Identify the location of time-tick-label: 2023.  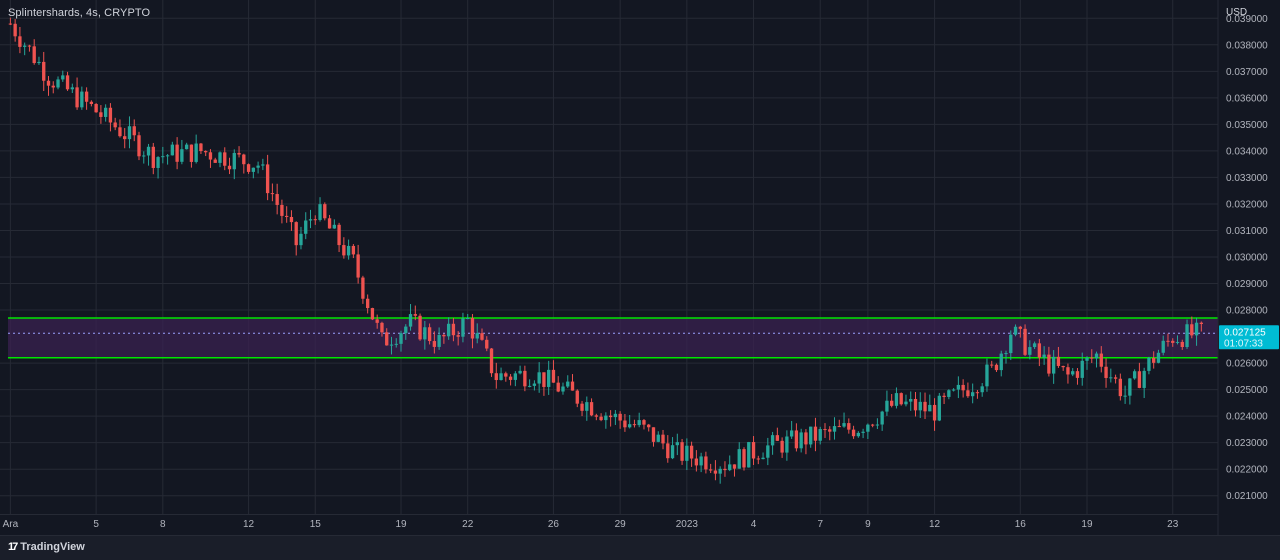
(687, 524).